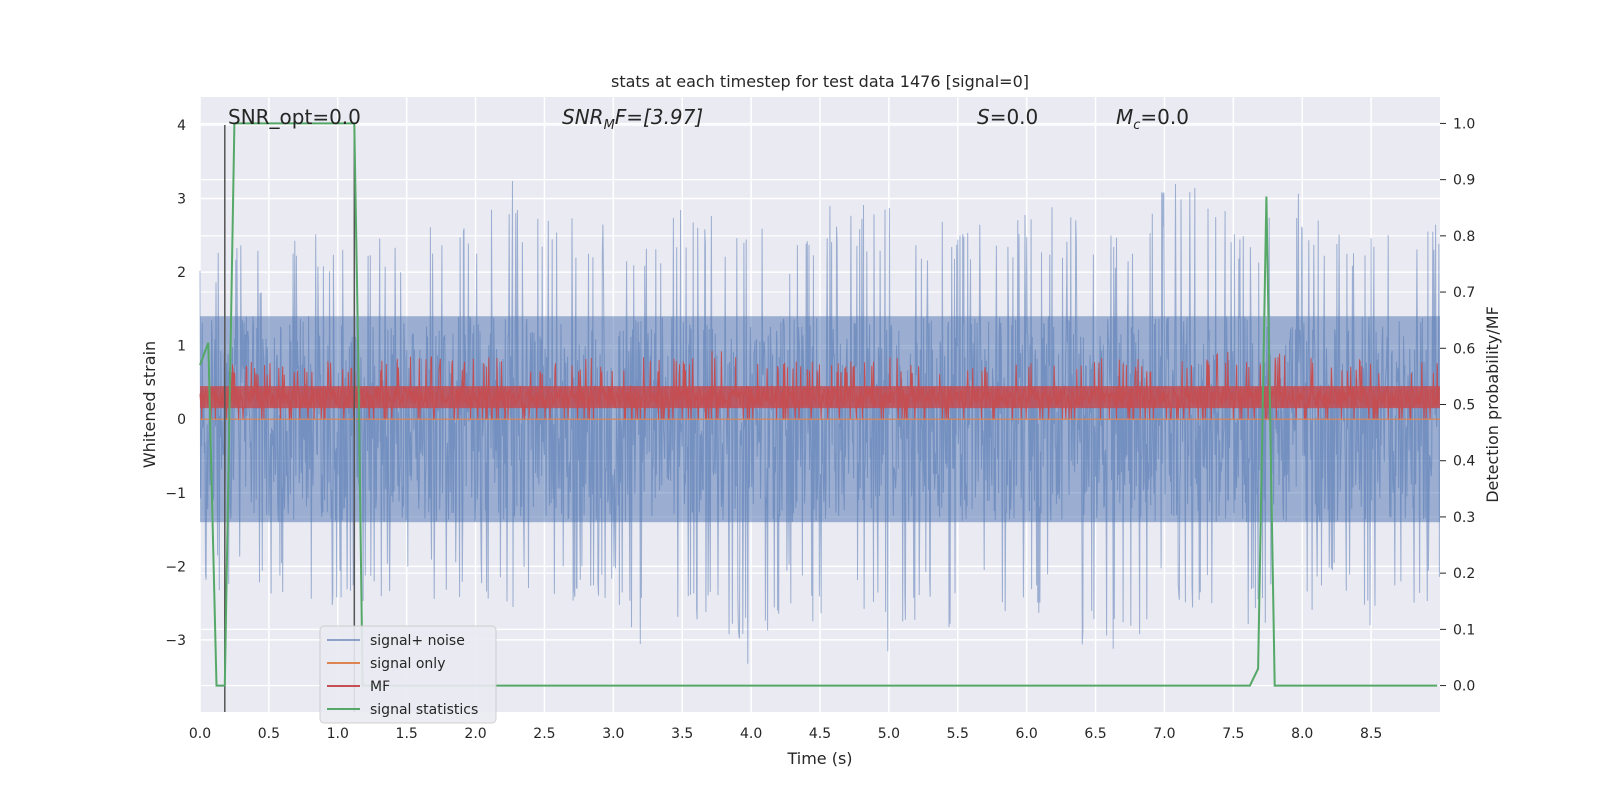 The height and width of the screenshot is (800, 1600). I want to click on y-axis-label: Whitened strain, so click(149, 404).